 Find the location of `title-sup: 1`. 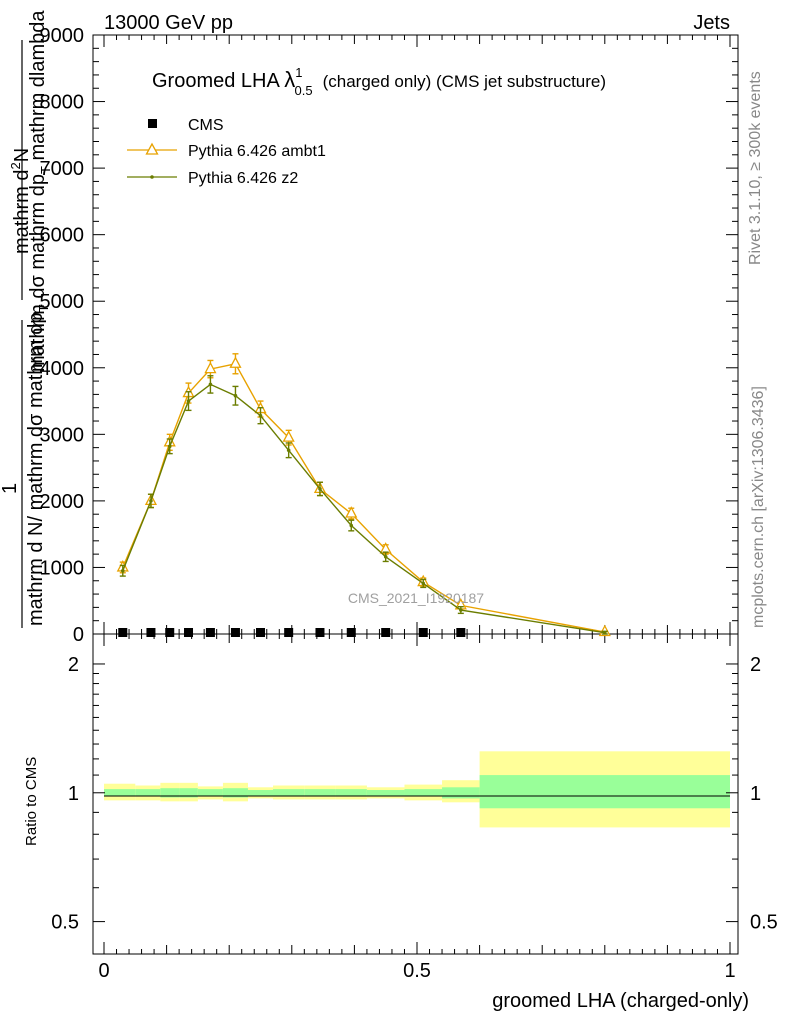

title-sup: 1 is located at coordinates (298, 72).